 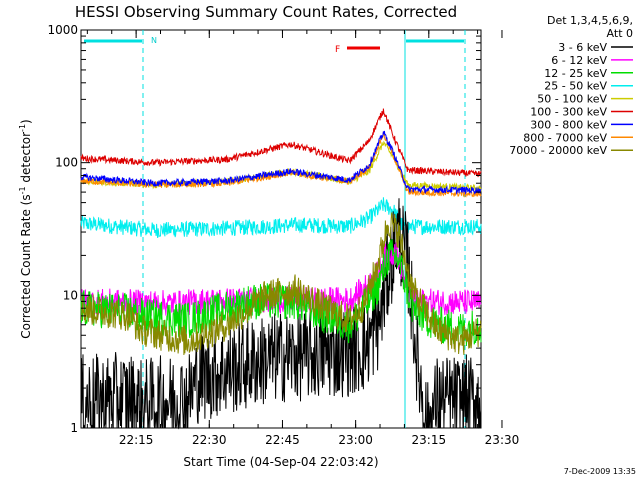 What do you see at coordinates (590, 20) in the screenshot?
I see `legend-header-line1: Det 1,3,4,5,6,9,` at bounding box center [590, 20].